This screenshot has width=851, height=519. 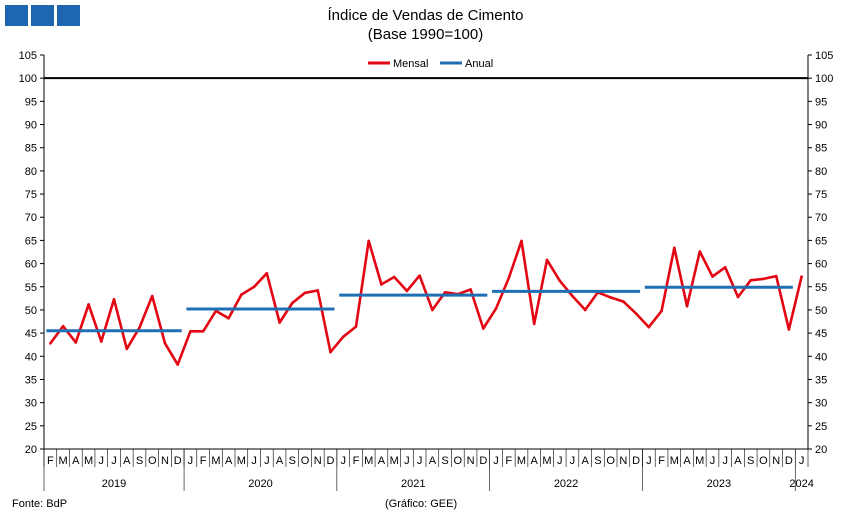 I want to click on legend: Mensal Anual, so click(x=430, y=64).